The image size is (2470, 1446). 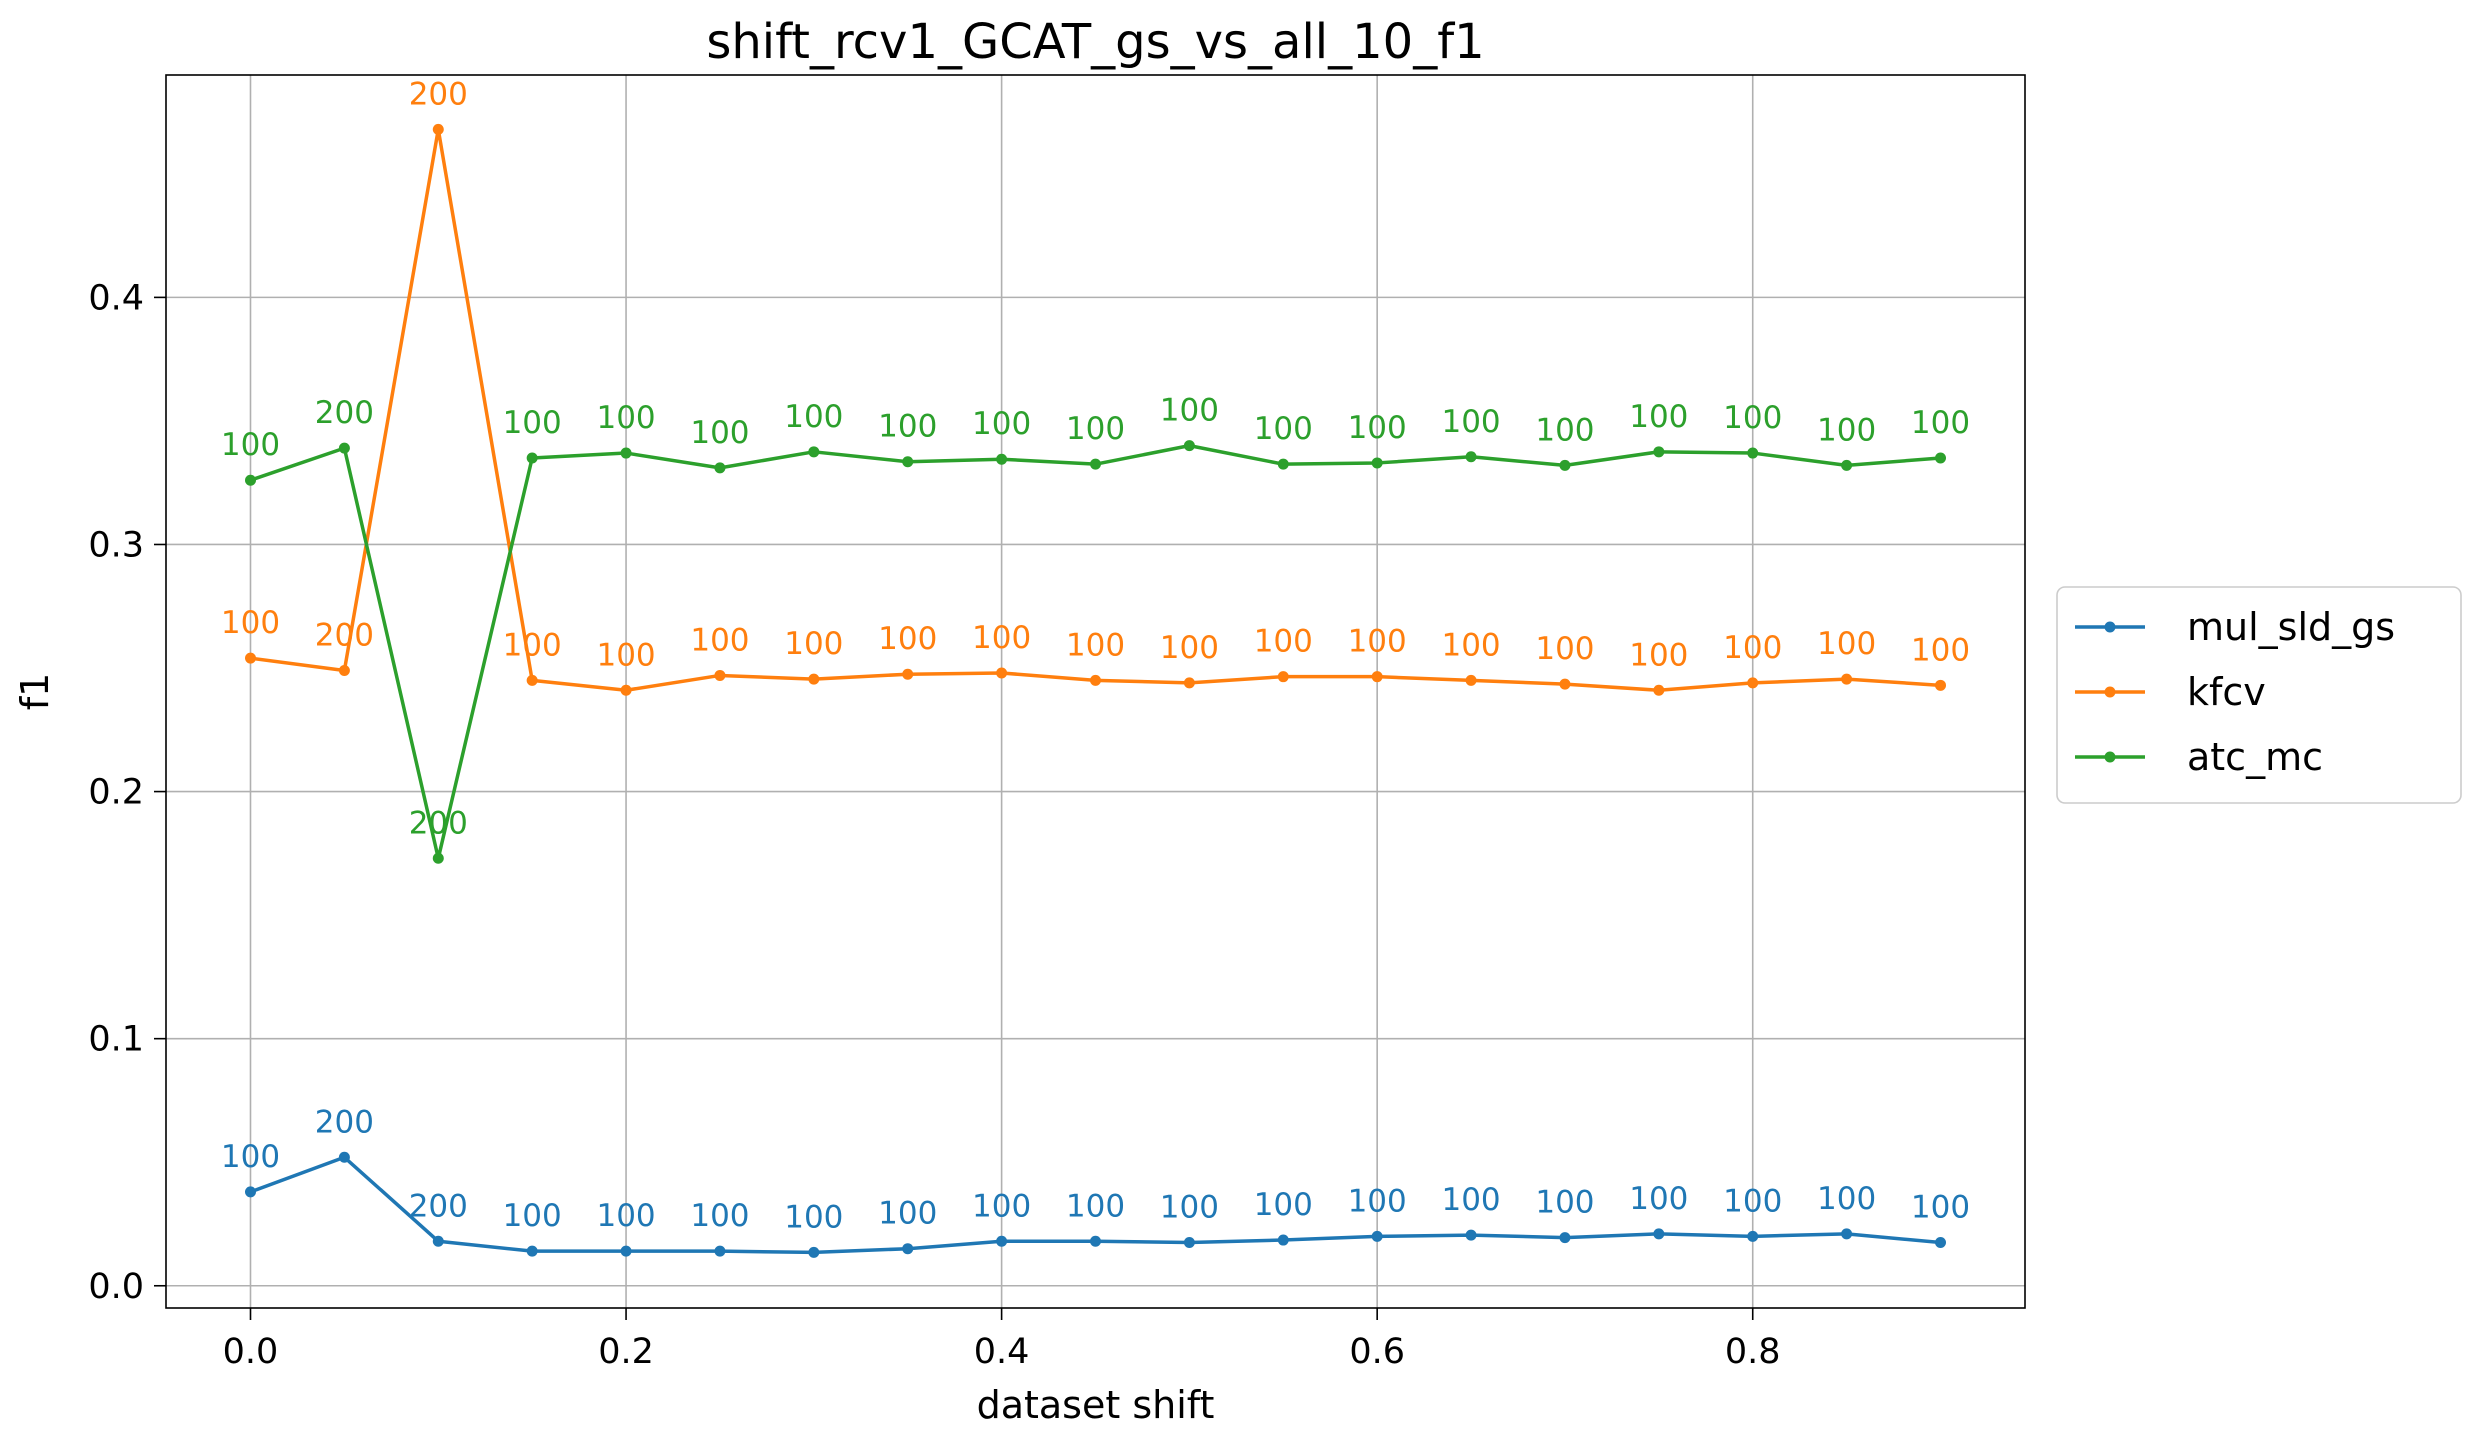 I want to click on legend-box, so click(x=2259, y=695).